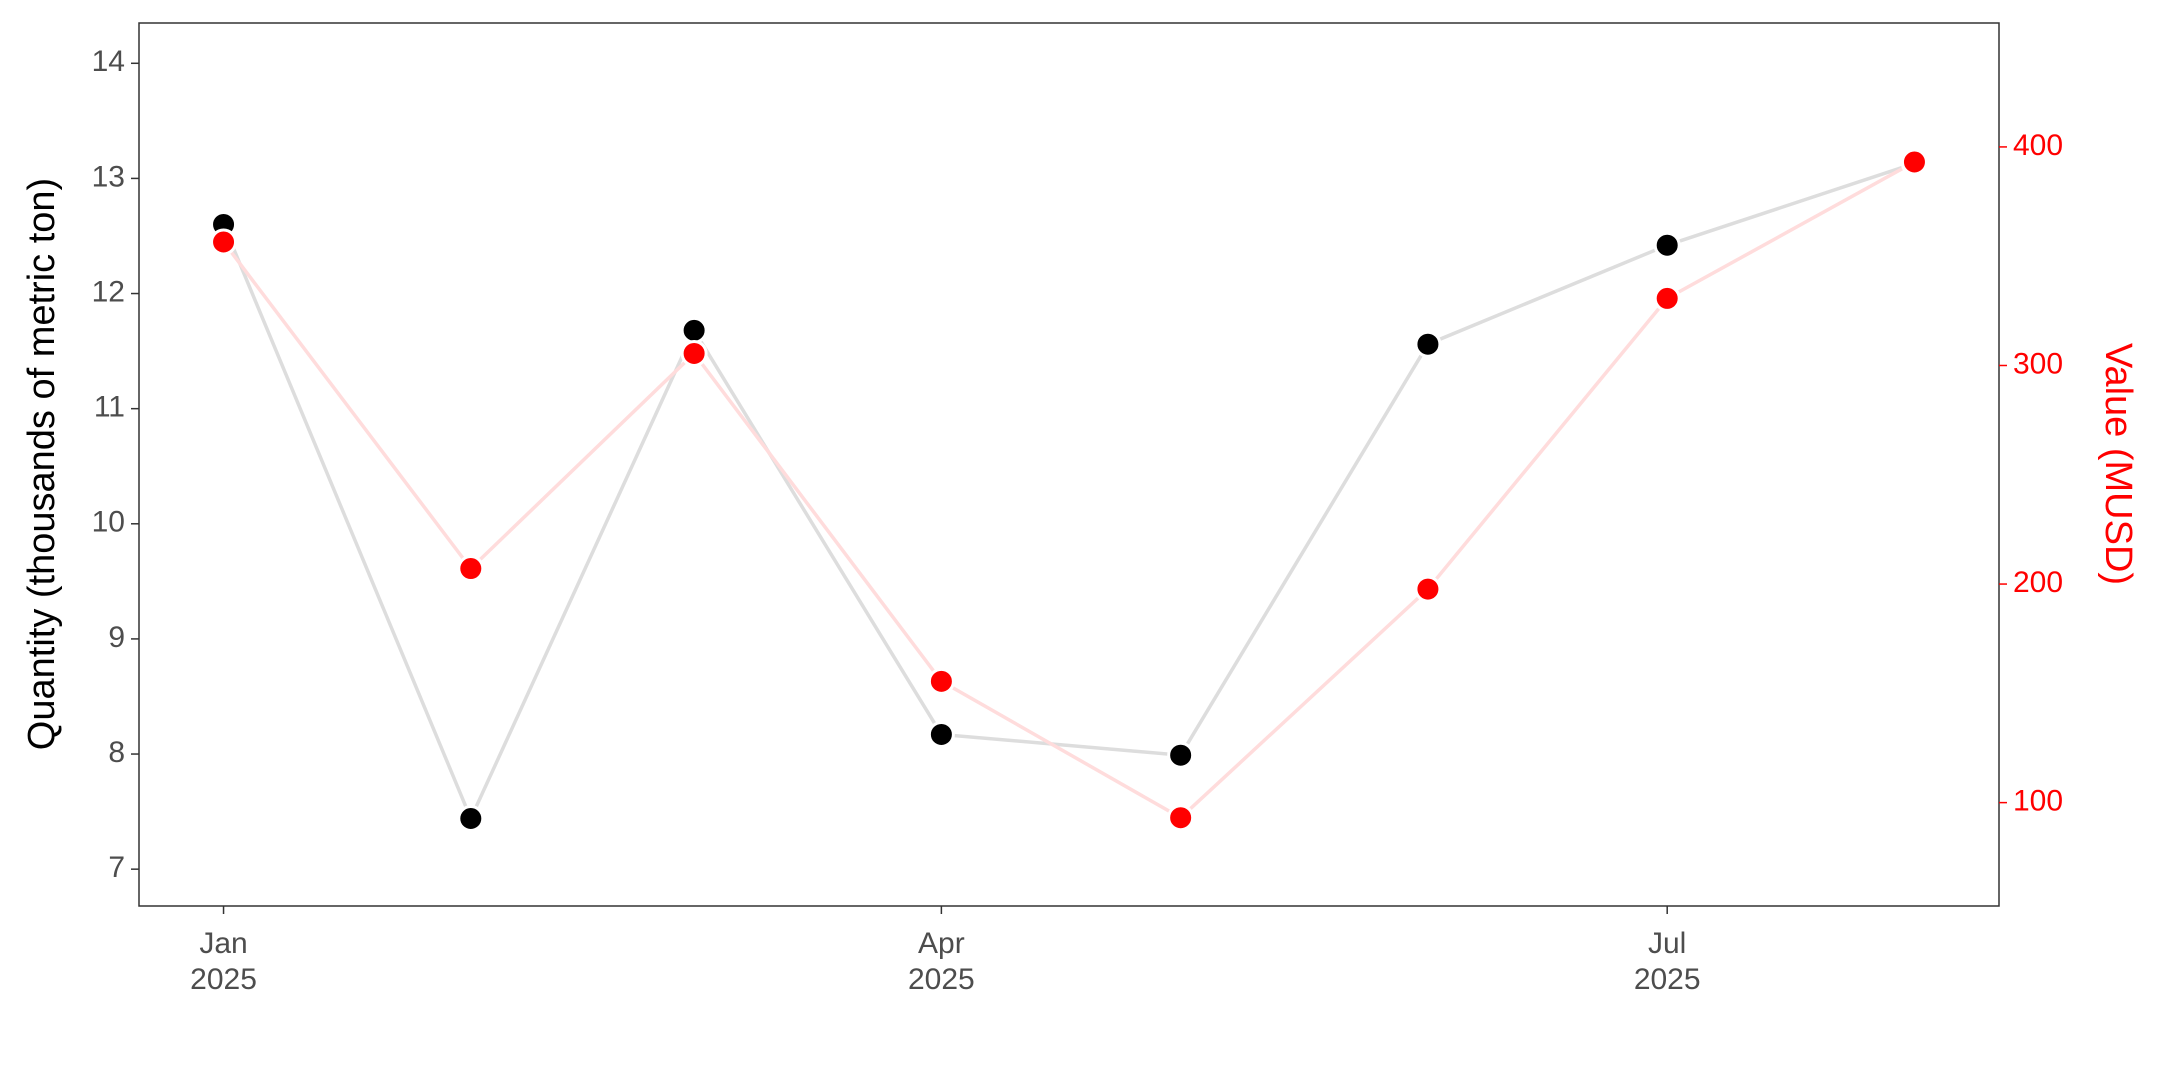 The width and height of the screenshot is (2160, 1080). Describe the element at coordinates (223, 961) in the screenshot. I see `x-tick-label: Jan 2025` at that location.